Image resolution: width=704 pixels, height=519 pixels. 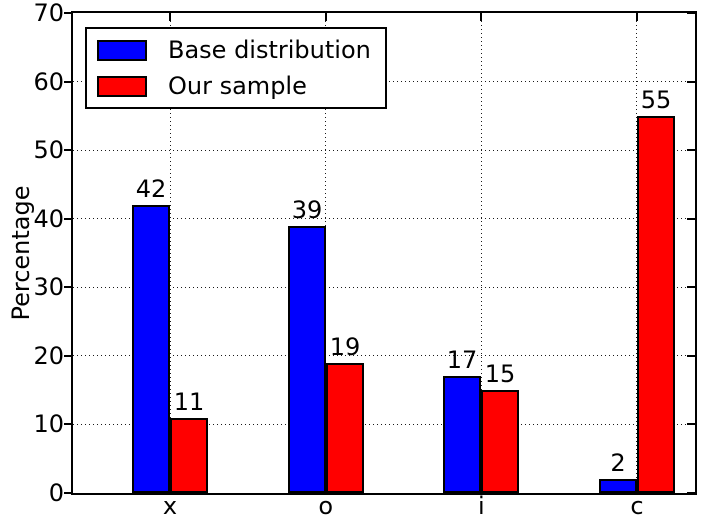 What do you see at coordinates (48, 218) in the screenshot?
I see `y-tick-label: 40` at bounding box center [48, 218].